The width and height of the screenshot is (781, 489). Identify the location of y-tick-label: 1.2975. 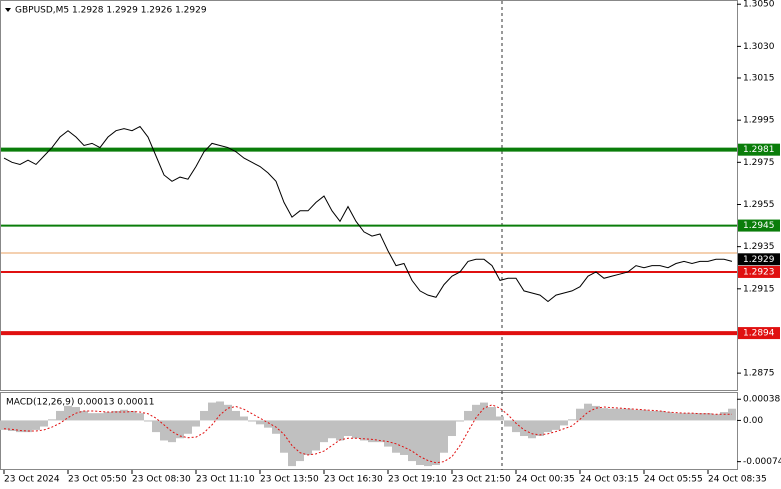
(759, 163).